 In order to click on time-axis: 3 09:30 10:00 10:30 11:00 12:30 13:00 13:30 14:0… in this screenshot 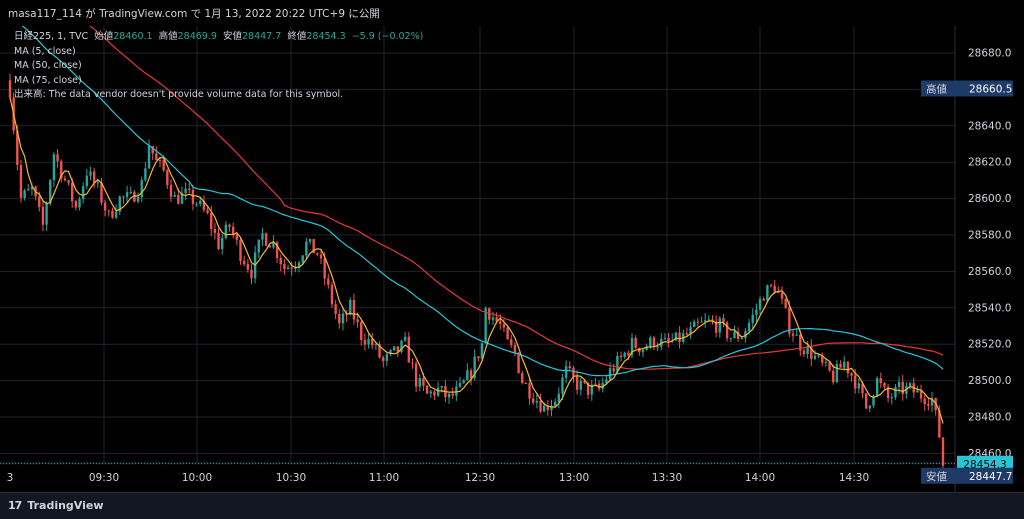, I will do `click(480, 478)`.